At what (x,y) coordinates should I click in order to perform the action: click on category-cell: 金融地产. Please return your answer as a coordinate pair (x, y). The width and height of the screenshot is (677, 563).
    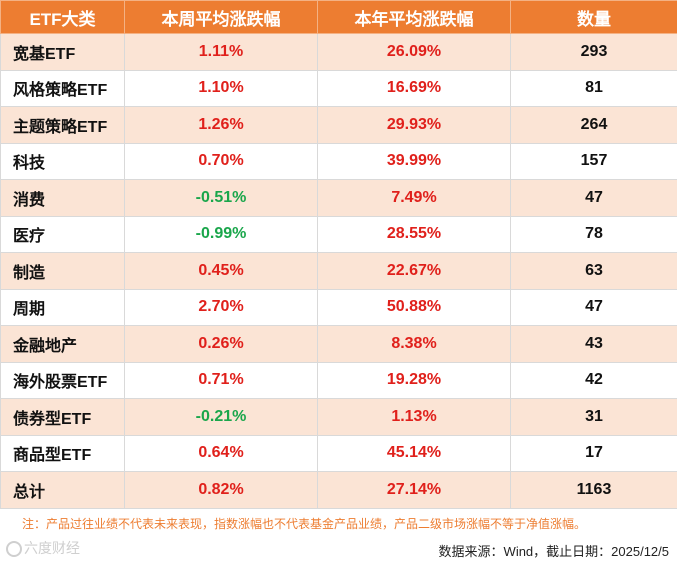
    Looking at the image, I should click on (62, 344).